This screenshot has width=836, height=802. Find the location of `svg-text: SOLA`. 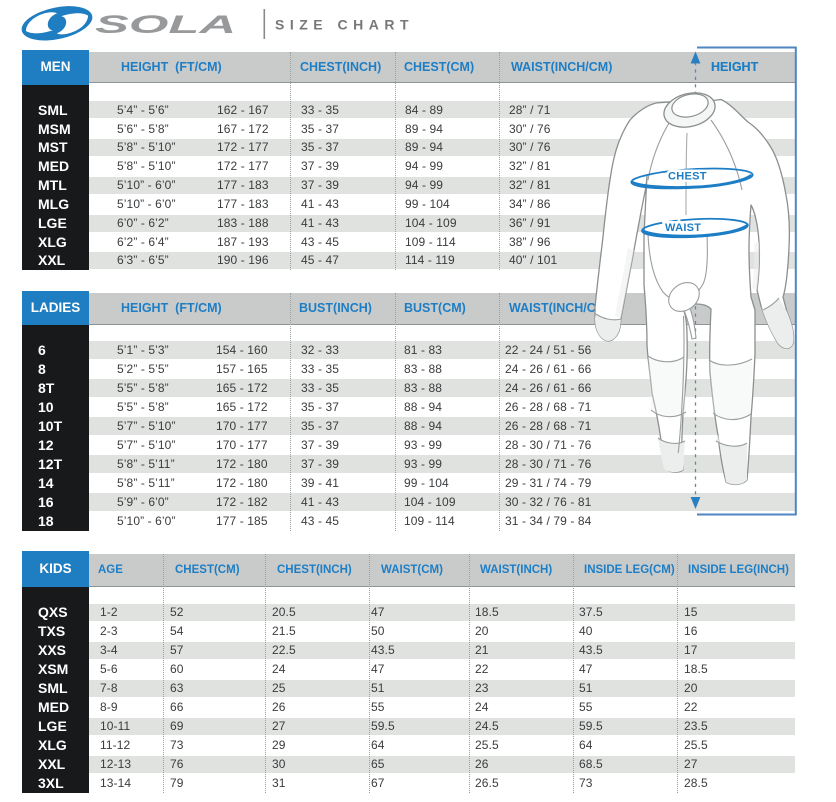

svg-text: SOLA is located at coordinates (165, 25).